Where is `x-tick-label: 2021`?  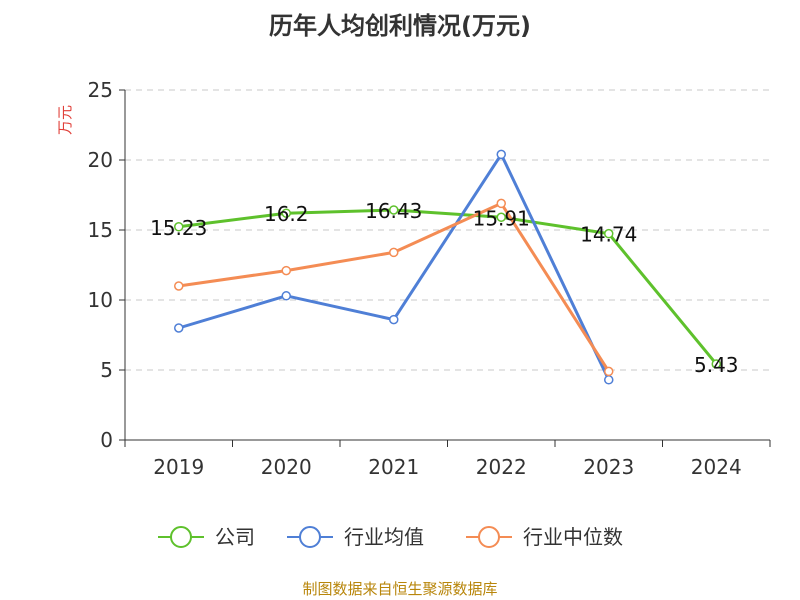 x-tick-label: 2021 is located at coordinates (393, 467).